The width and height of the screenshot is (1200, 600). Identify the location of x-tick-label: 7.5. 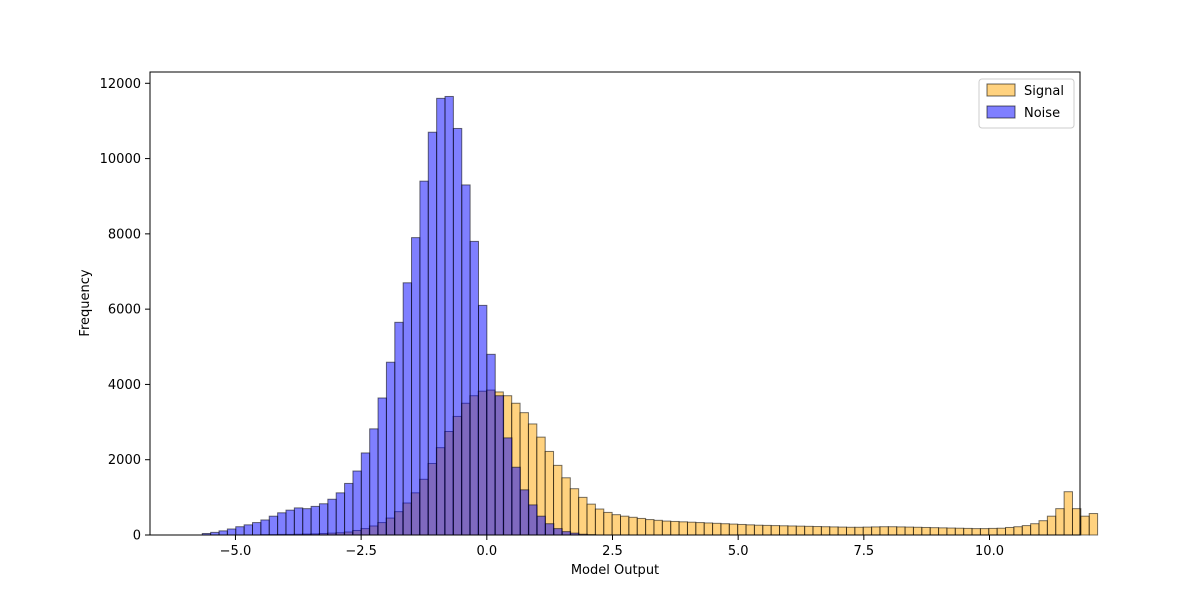
(863, 551).